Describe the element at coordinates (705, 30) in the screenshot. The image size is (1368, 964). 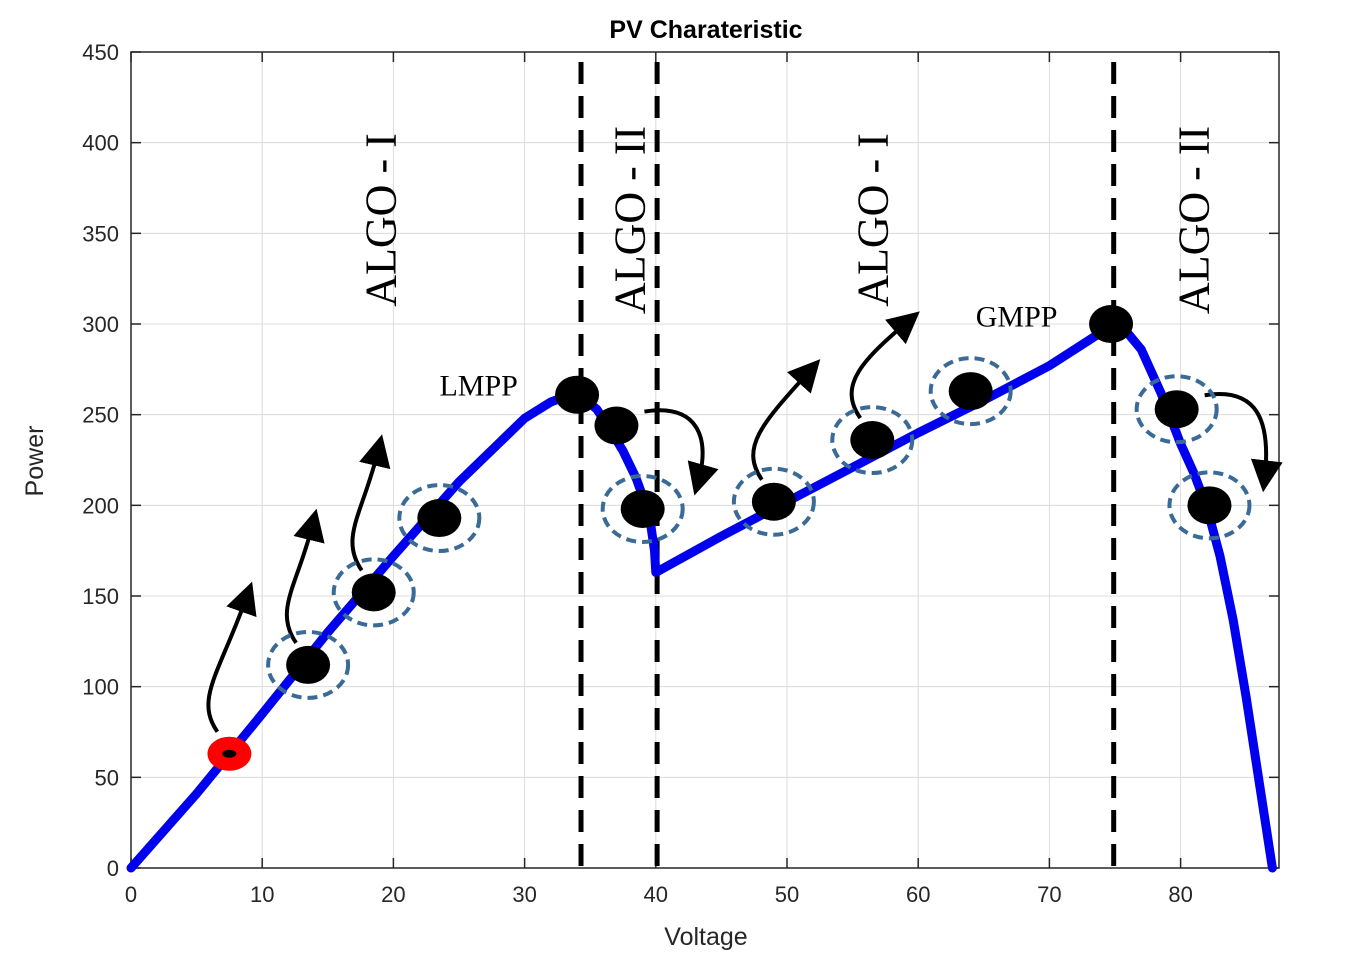
I see `chart-title: PV Charateristic` at that location.